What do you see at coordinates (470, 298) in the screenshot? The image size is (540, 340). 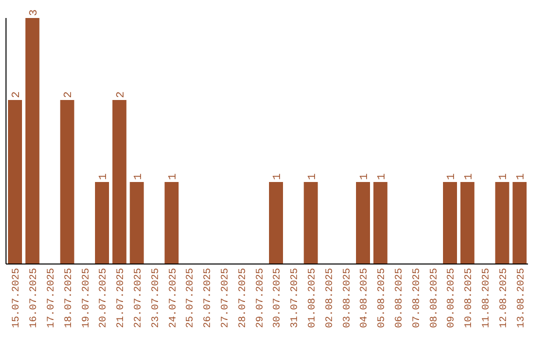 I see `x-tick-label: 10.08.2025` at bounding box center [470, 298].